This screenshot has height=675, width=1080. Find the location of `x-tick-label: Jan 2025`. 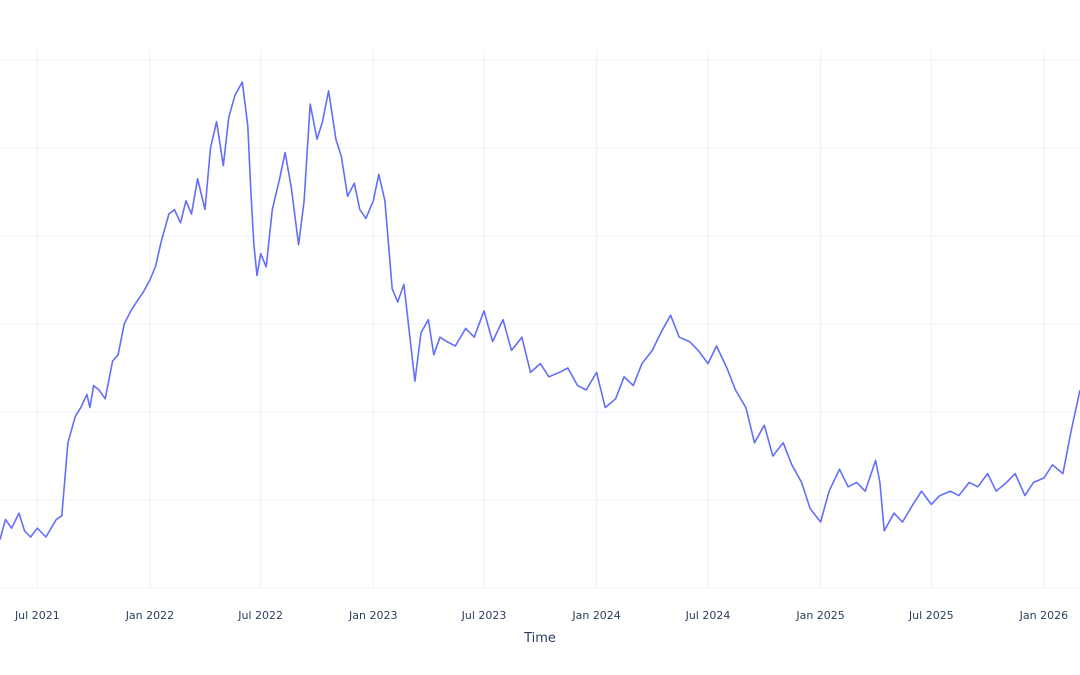

x-tick-label: Jan 2025 is located at coordinates (819, 615).